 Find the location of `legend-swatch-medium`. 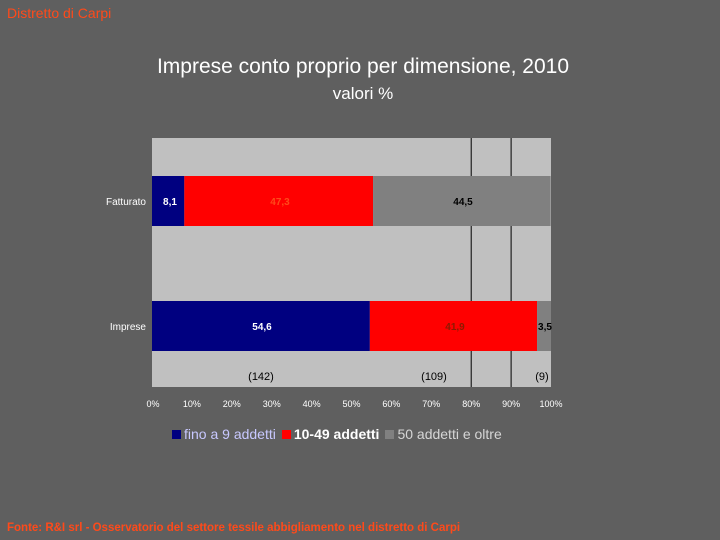

legend-swatch-medium is located at coordinates (286, 434).